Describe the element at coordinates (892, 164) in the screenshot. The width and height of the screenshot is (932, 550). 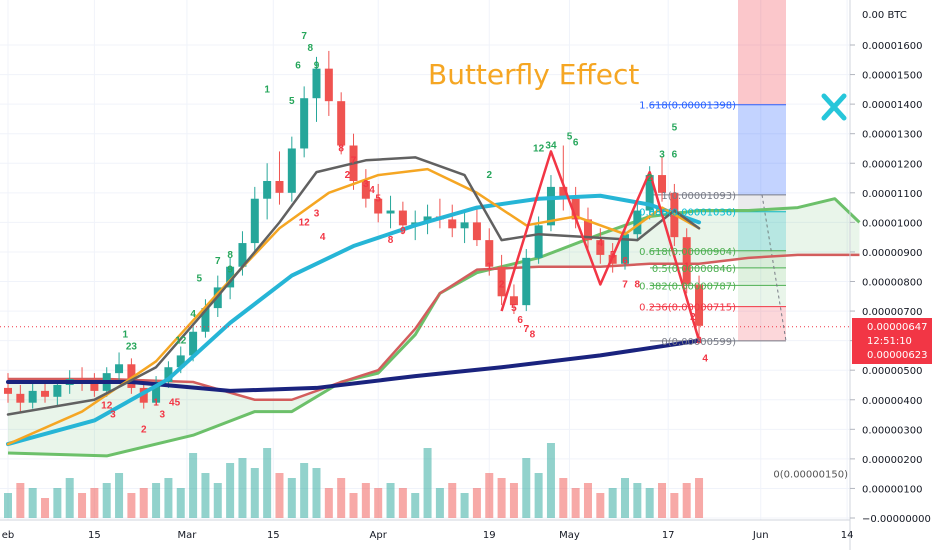
I see `y-tick-label: 0.00001200` at that location.